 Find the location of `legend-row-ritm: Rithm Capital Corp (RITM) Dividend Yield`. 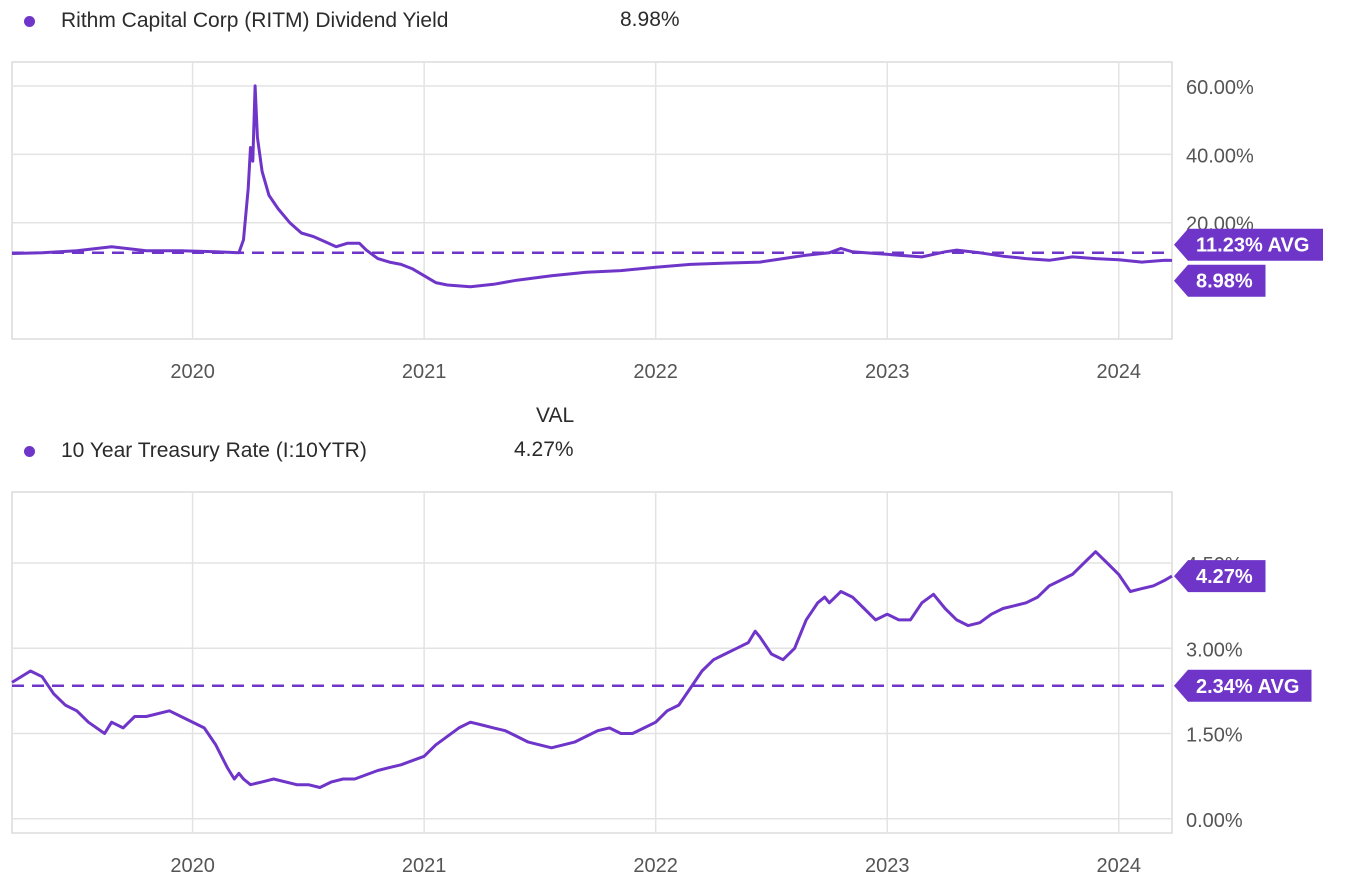

legend-row-ritm: Rithm Capital Corp (RITM) Dividend Yield is located at coordinates (236, 21).